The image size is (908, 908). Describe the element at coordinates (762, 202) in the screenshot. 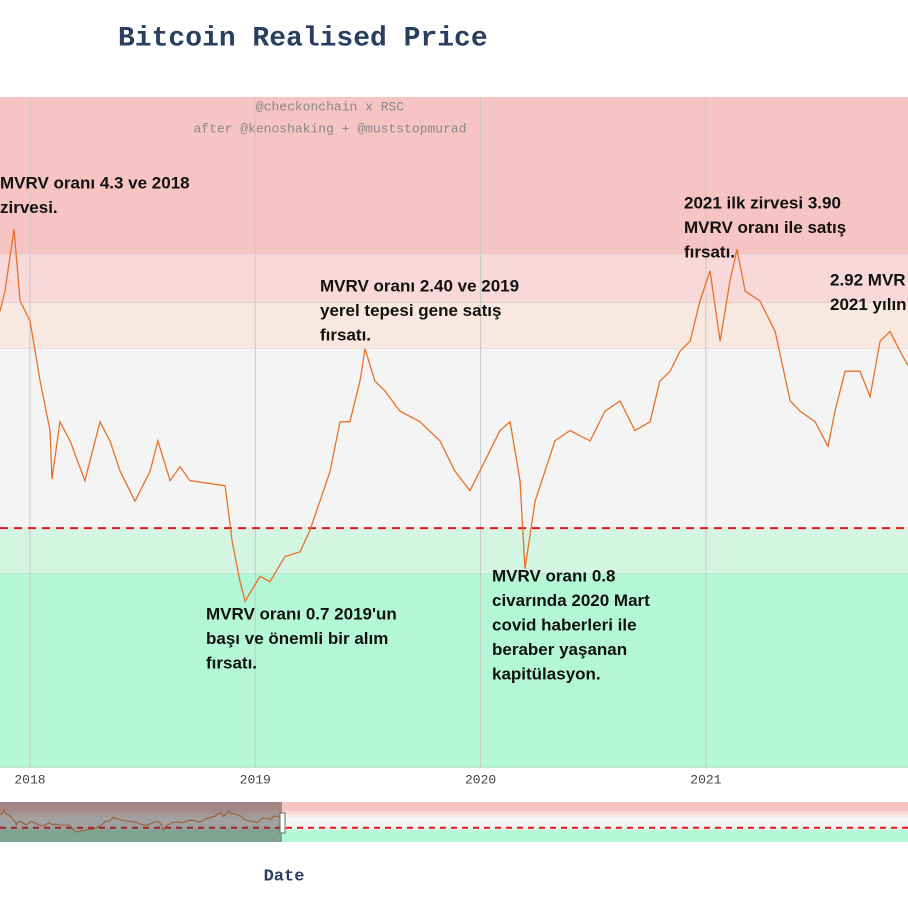

I see `annotation: 2021 ilk zirvesi 3.90` at that location.